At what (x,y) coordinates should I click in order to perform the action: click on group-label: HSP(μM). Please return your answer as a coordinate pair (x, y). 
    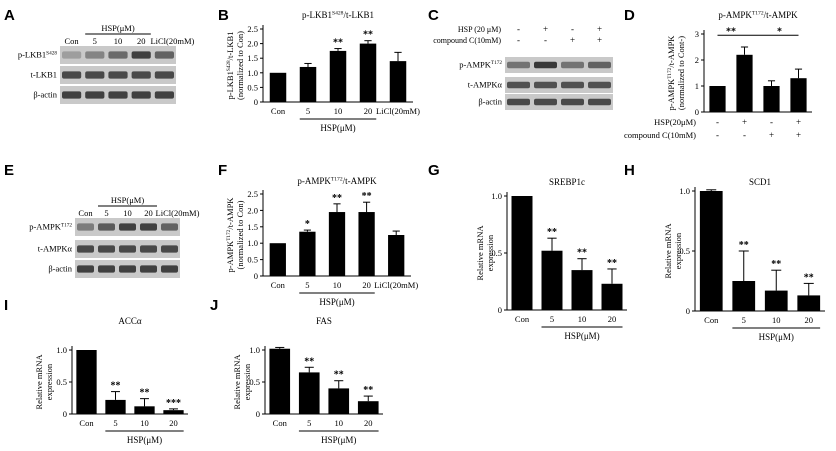
    Looking at the image, I should click on (118, 28).